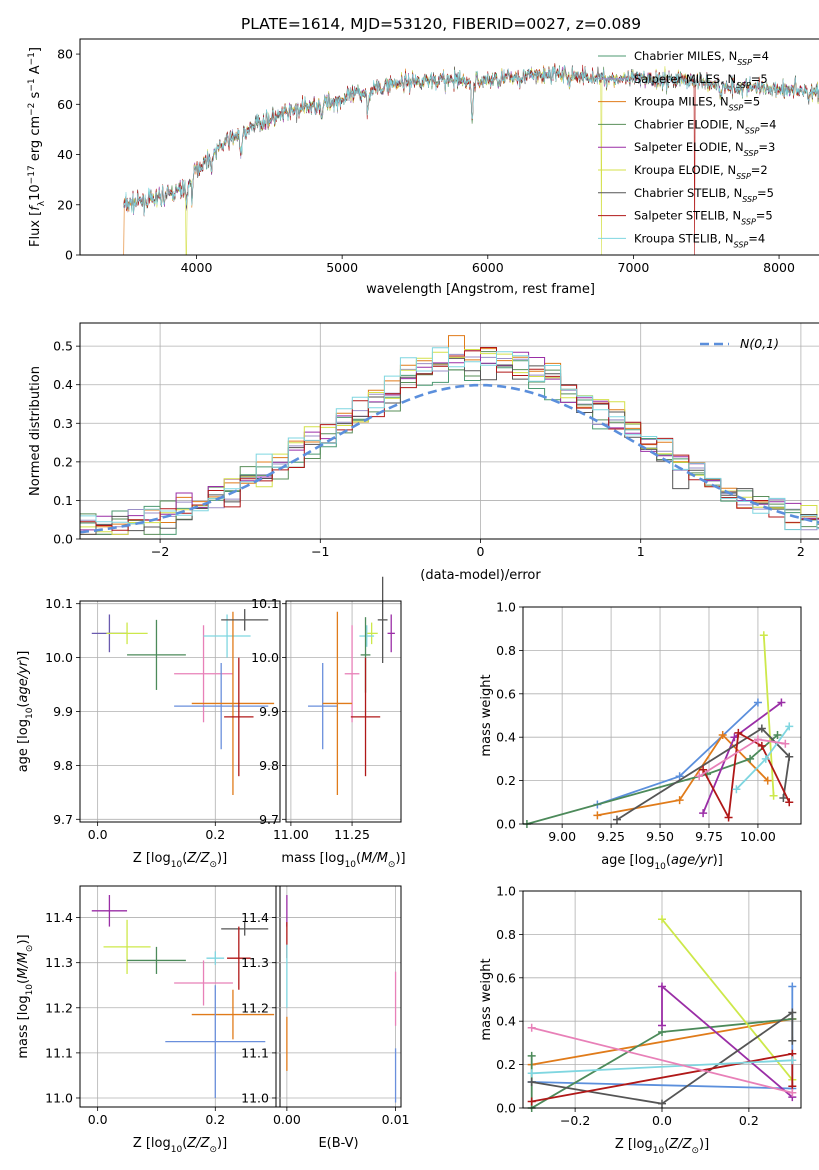 This screenshot has width=819, height=1170. I want to click on mass_vs_EBV-axes: 0.00 0.01 11.0 11.1 11.2 11.3 11.4 E(B-V), so click(325, 1018).